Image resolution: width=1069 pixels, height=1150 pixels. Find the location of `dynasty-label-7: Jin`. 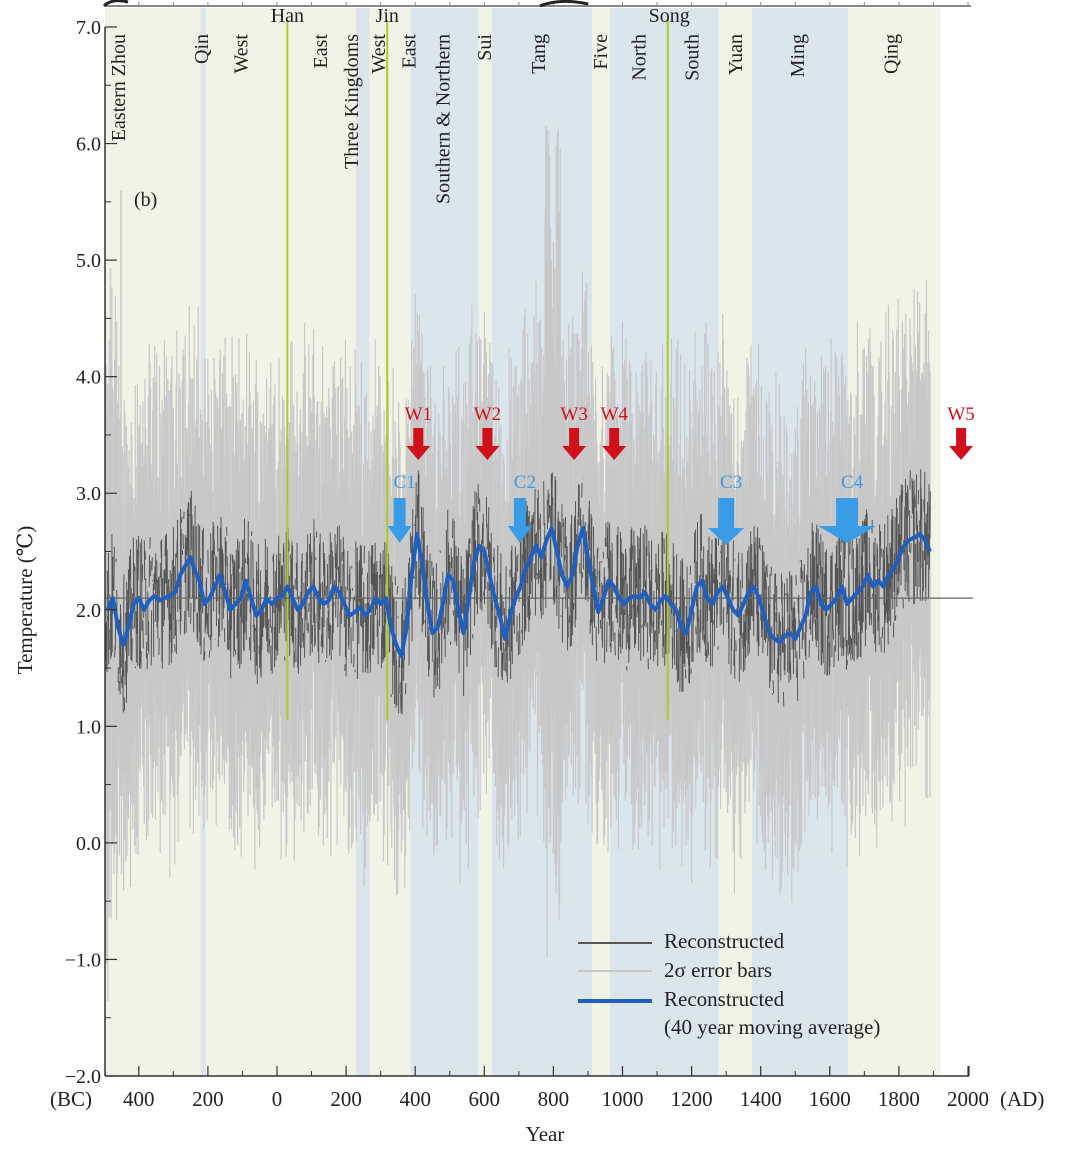

dynasty-label-7: Jin is located at coordinates (387, 16).